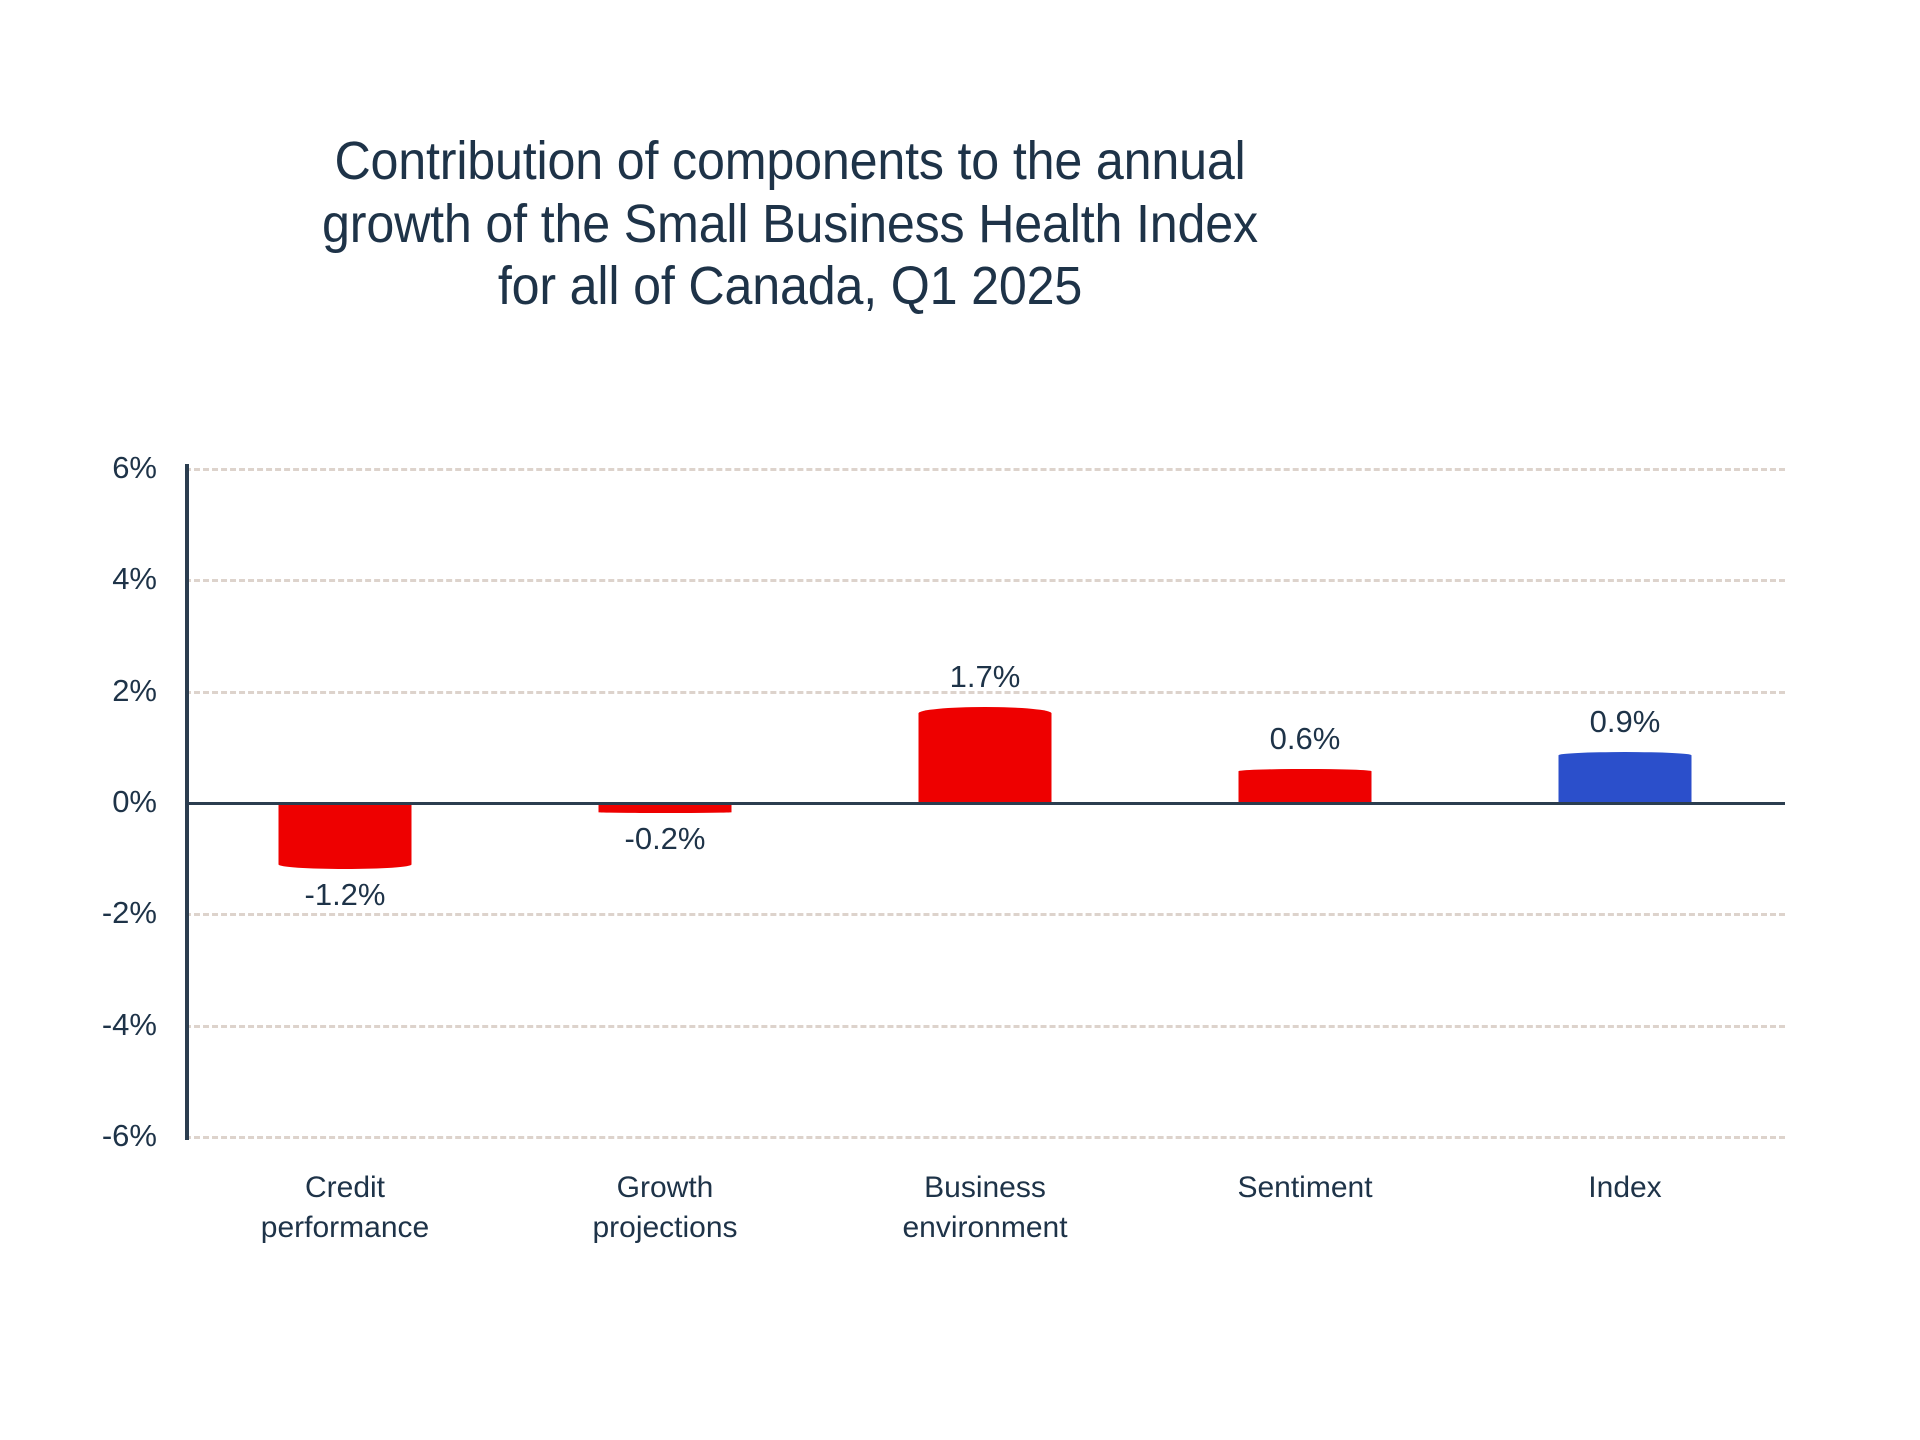  I want to click on x-axis-category-label: Index, so click(1625, 1187).